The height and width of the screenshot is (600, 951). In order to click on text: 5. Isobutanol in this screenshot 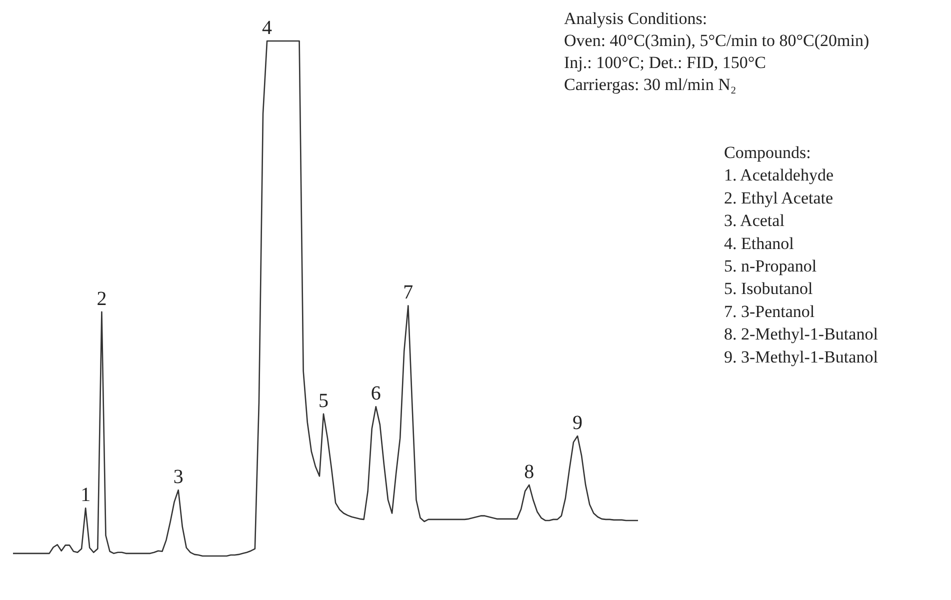, I will do `click(769, 288)`.